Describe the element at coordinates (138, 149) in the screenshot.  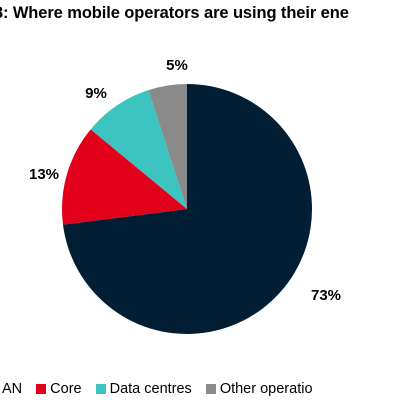
I see `pie-slice-data-centres` at that location.